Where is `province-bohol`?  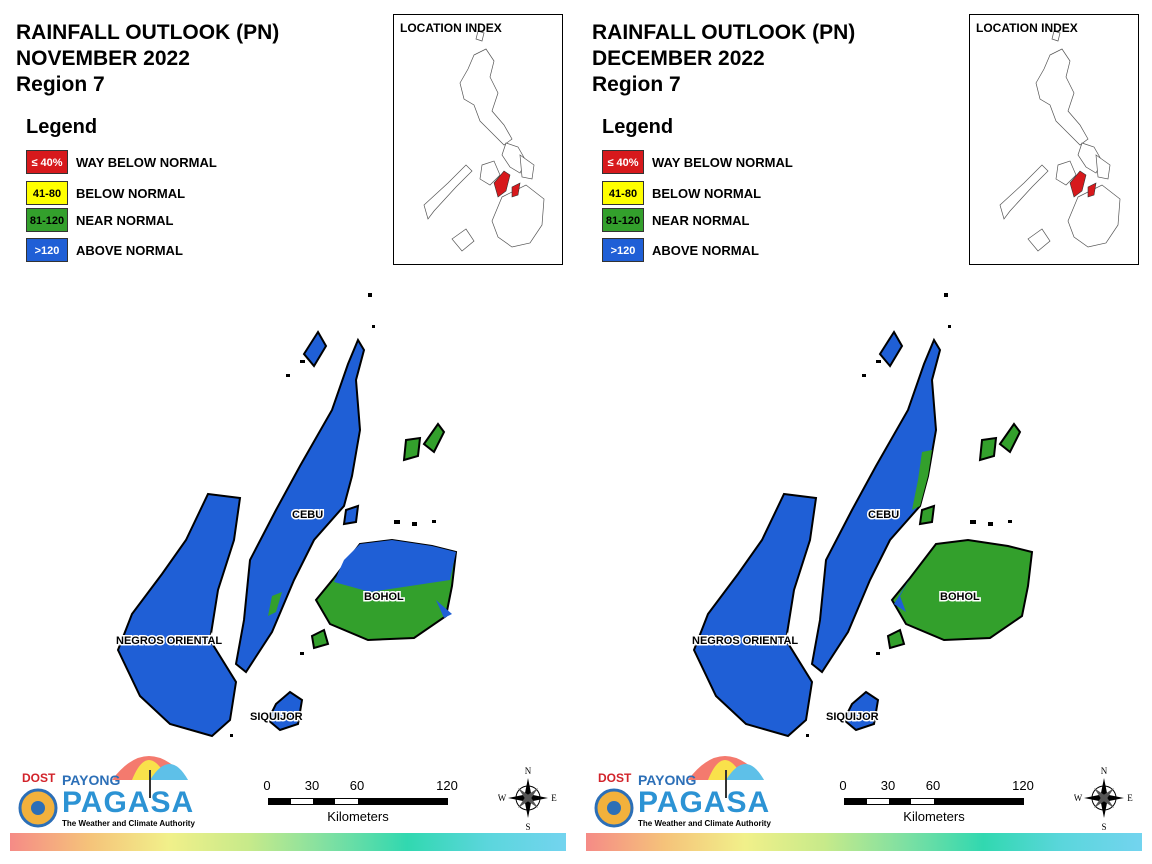 province-bohol is located at coordinates (962, 590).